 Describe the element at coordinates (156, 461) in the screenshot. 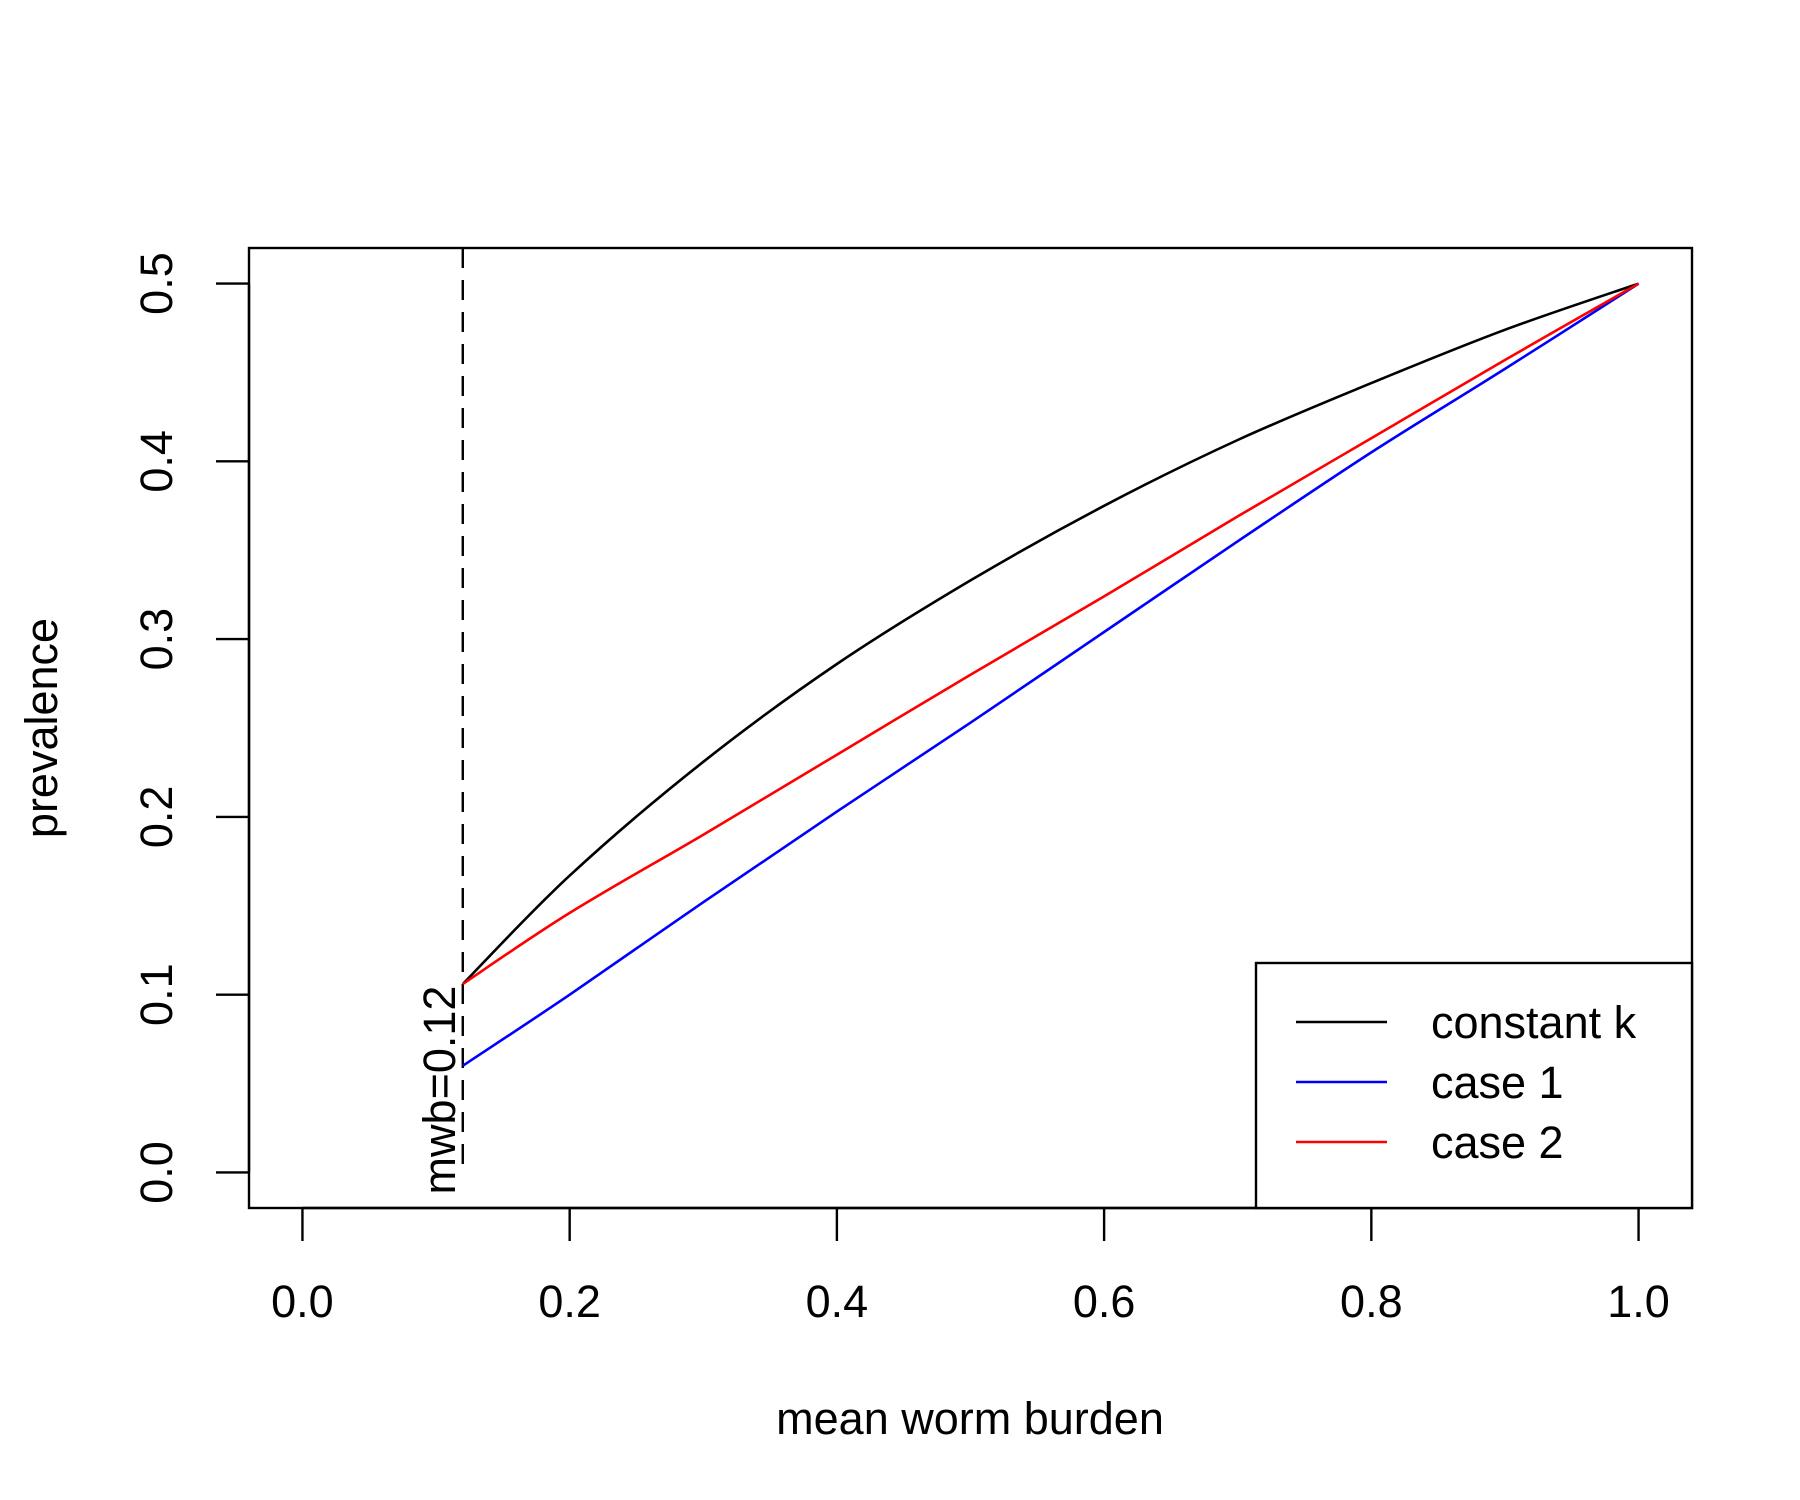

I see `y-tick-label: 0.4` at that location.